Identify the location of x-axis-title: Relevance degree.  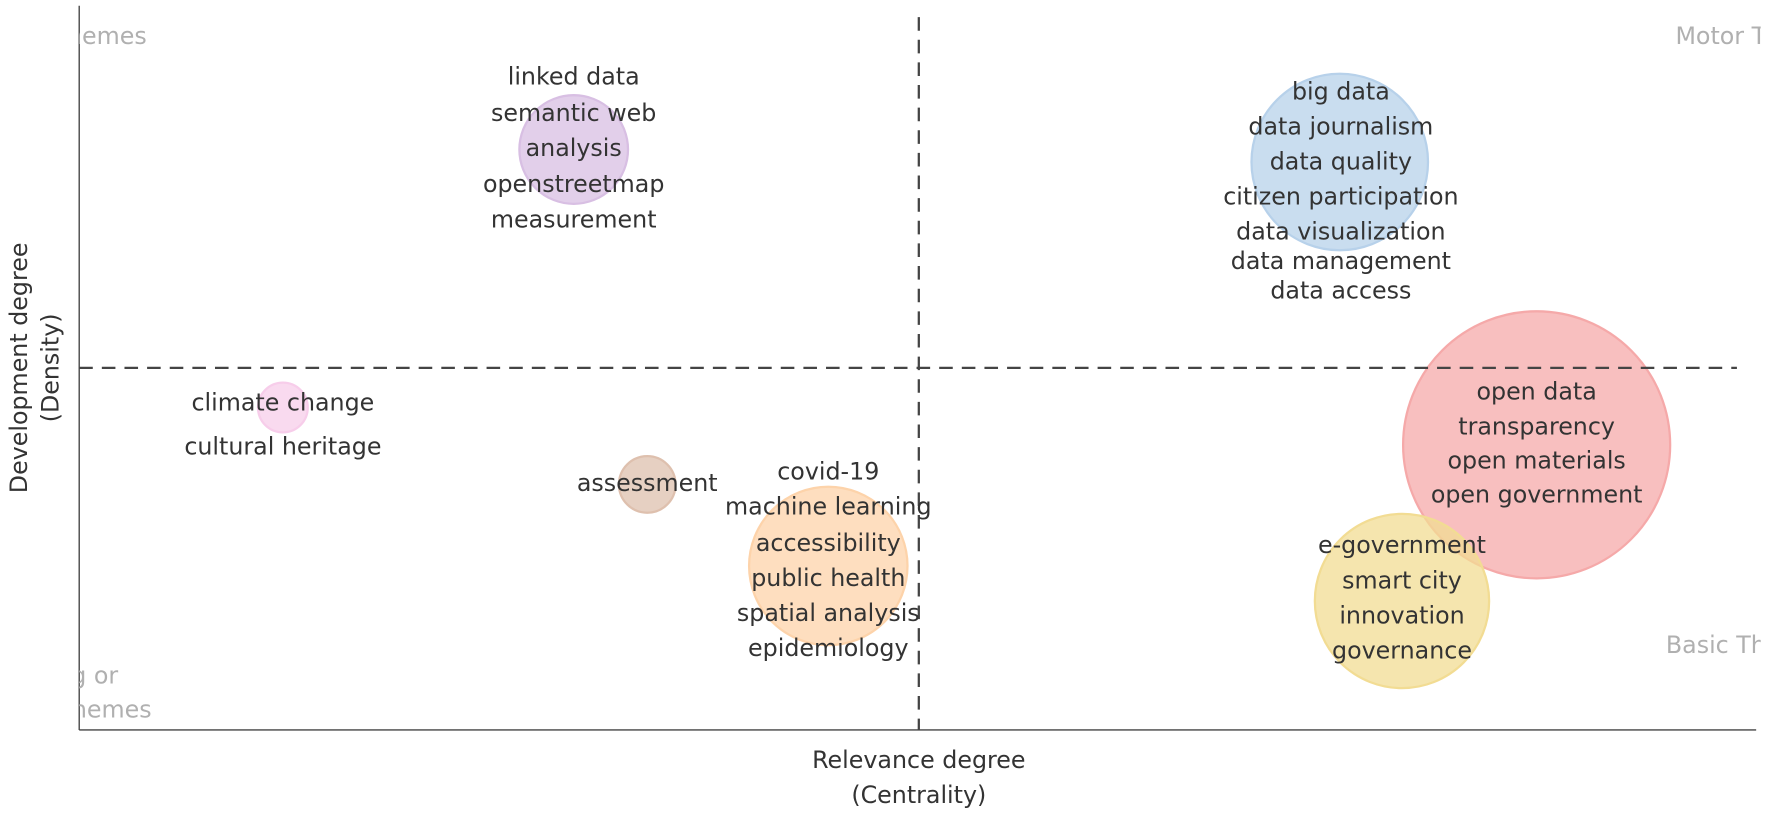
(918, 760).